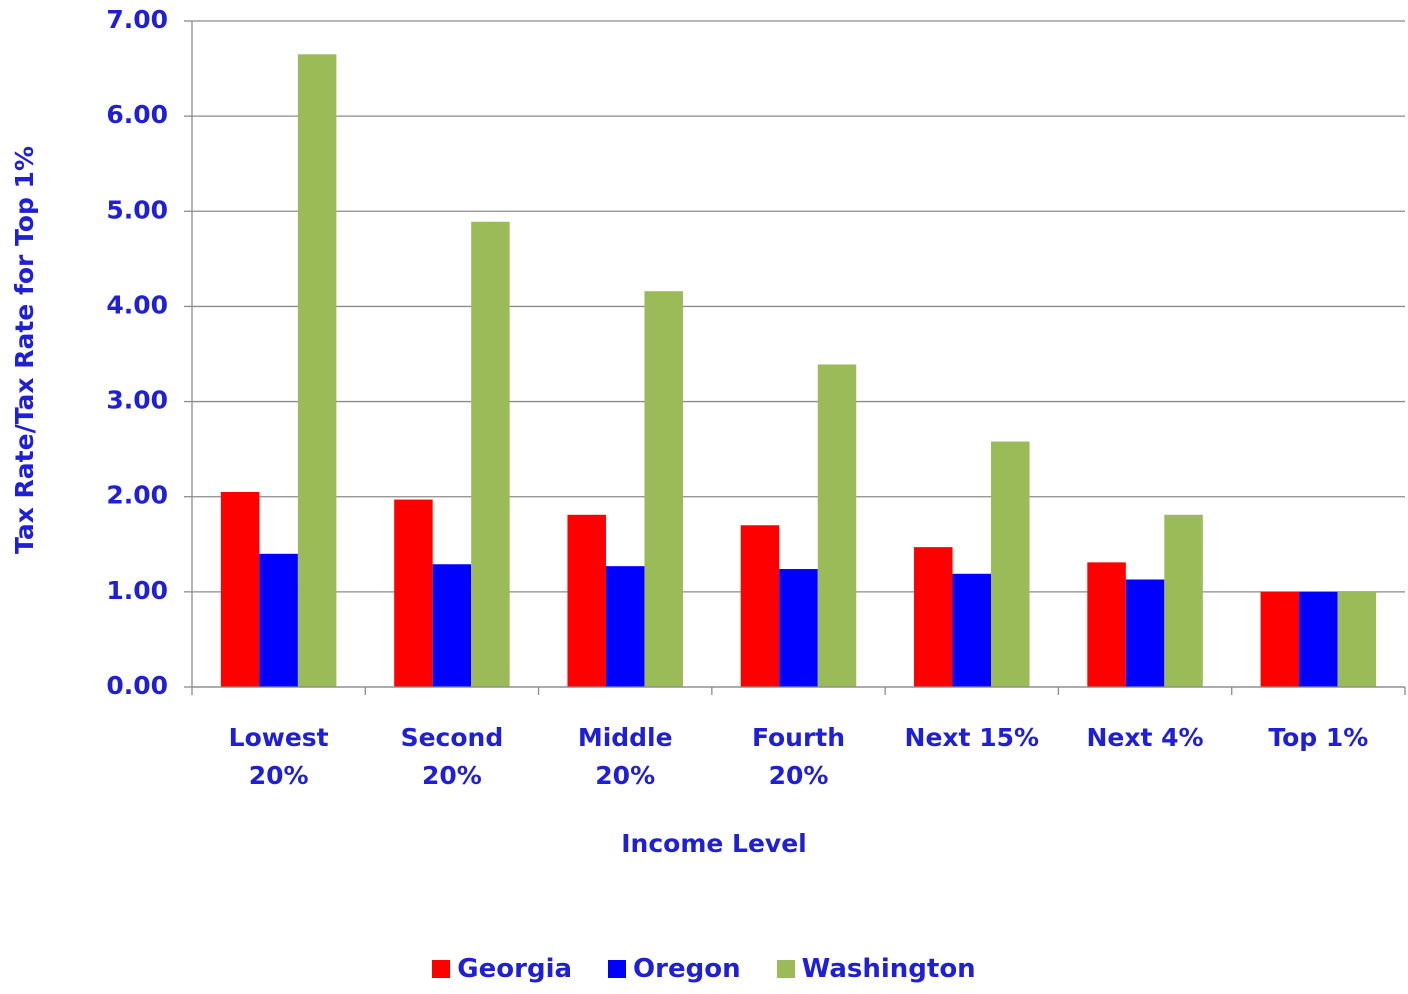 Image resolution: width=1408 pixels, height=994 pixels. Describe the element at coordinates (278, 756) in the screenshot. I see `x-tick-label: Lowest 20%` at that location.